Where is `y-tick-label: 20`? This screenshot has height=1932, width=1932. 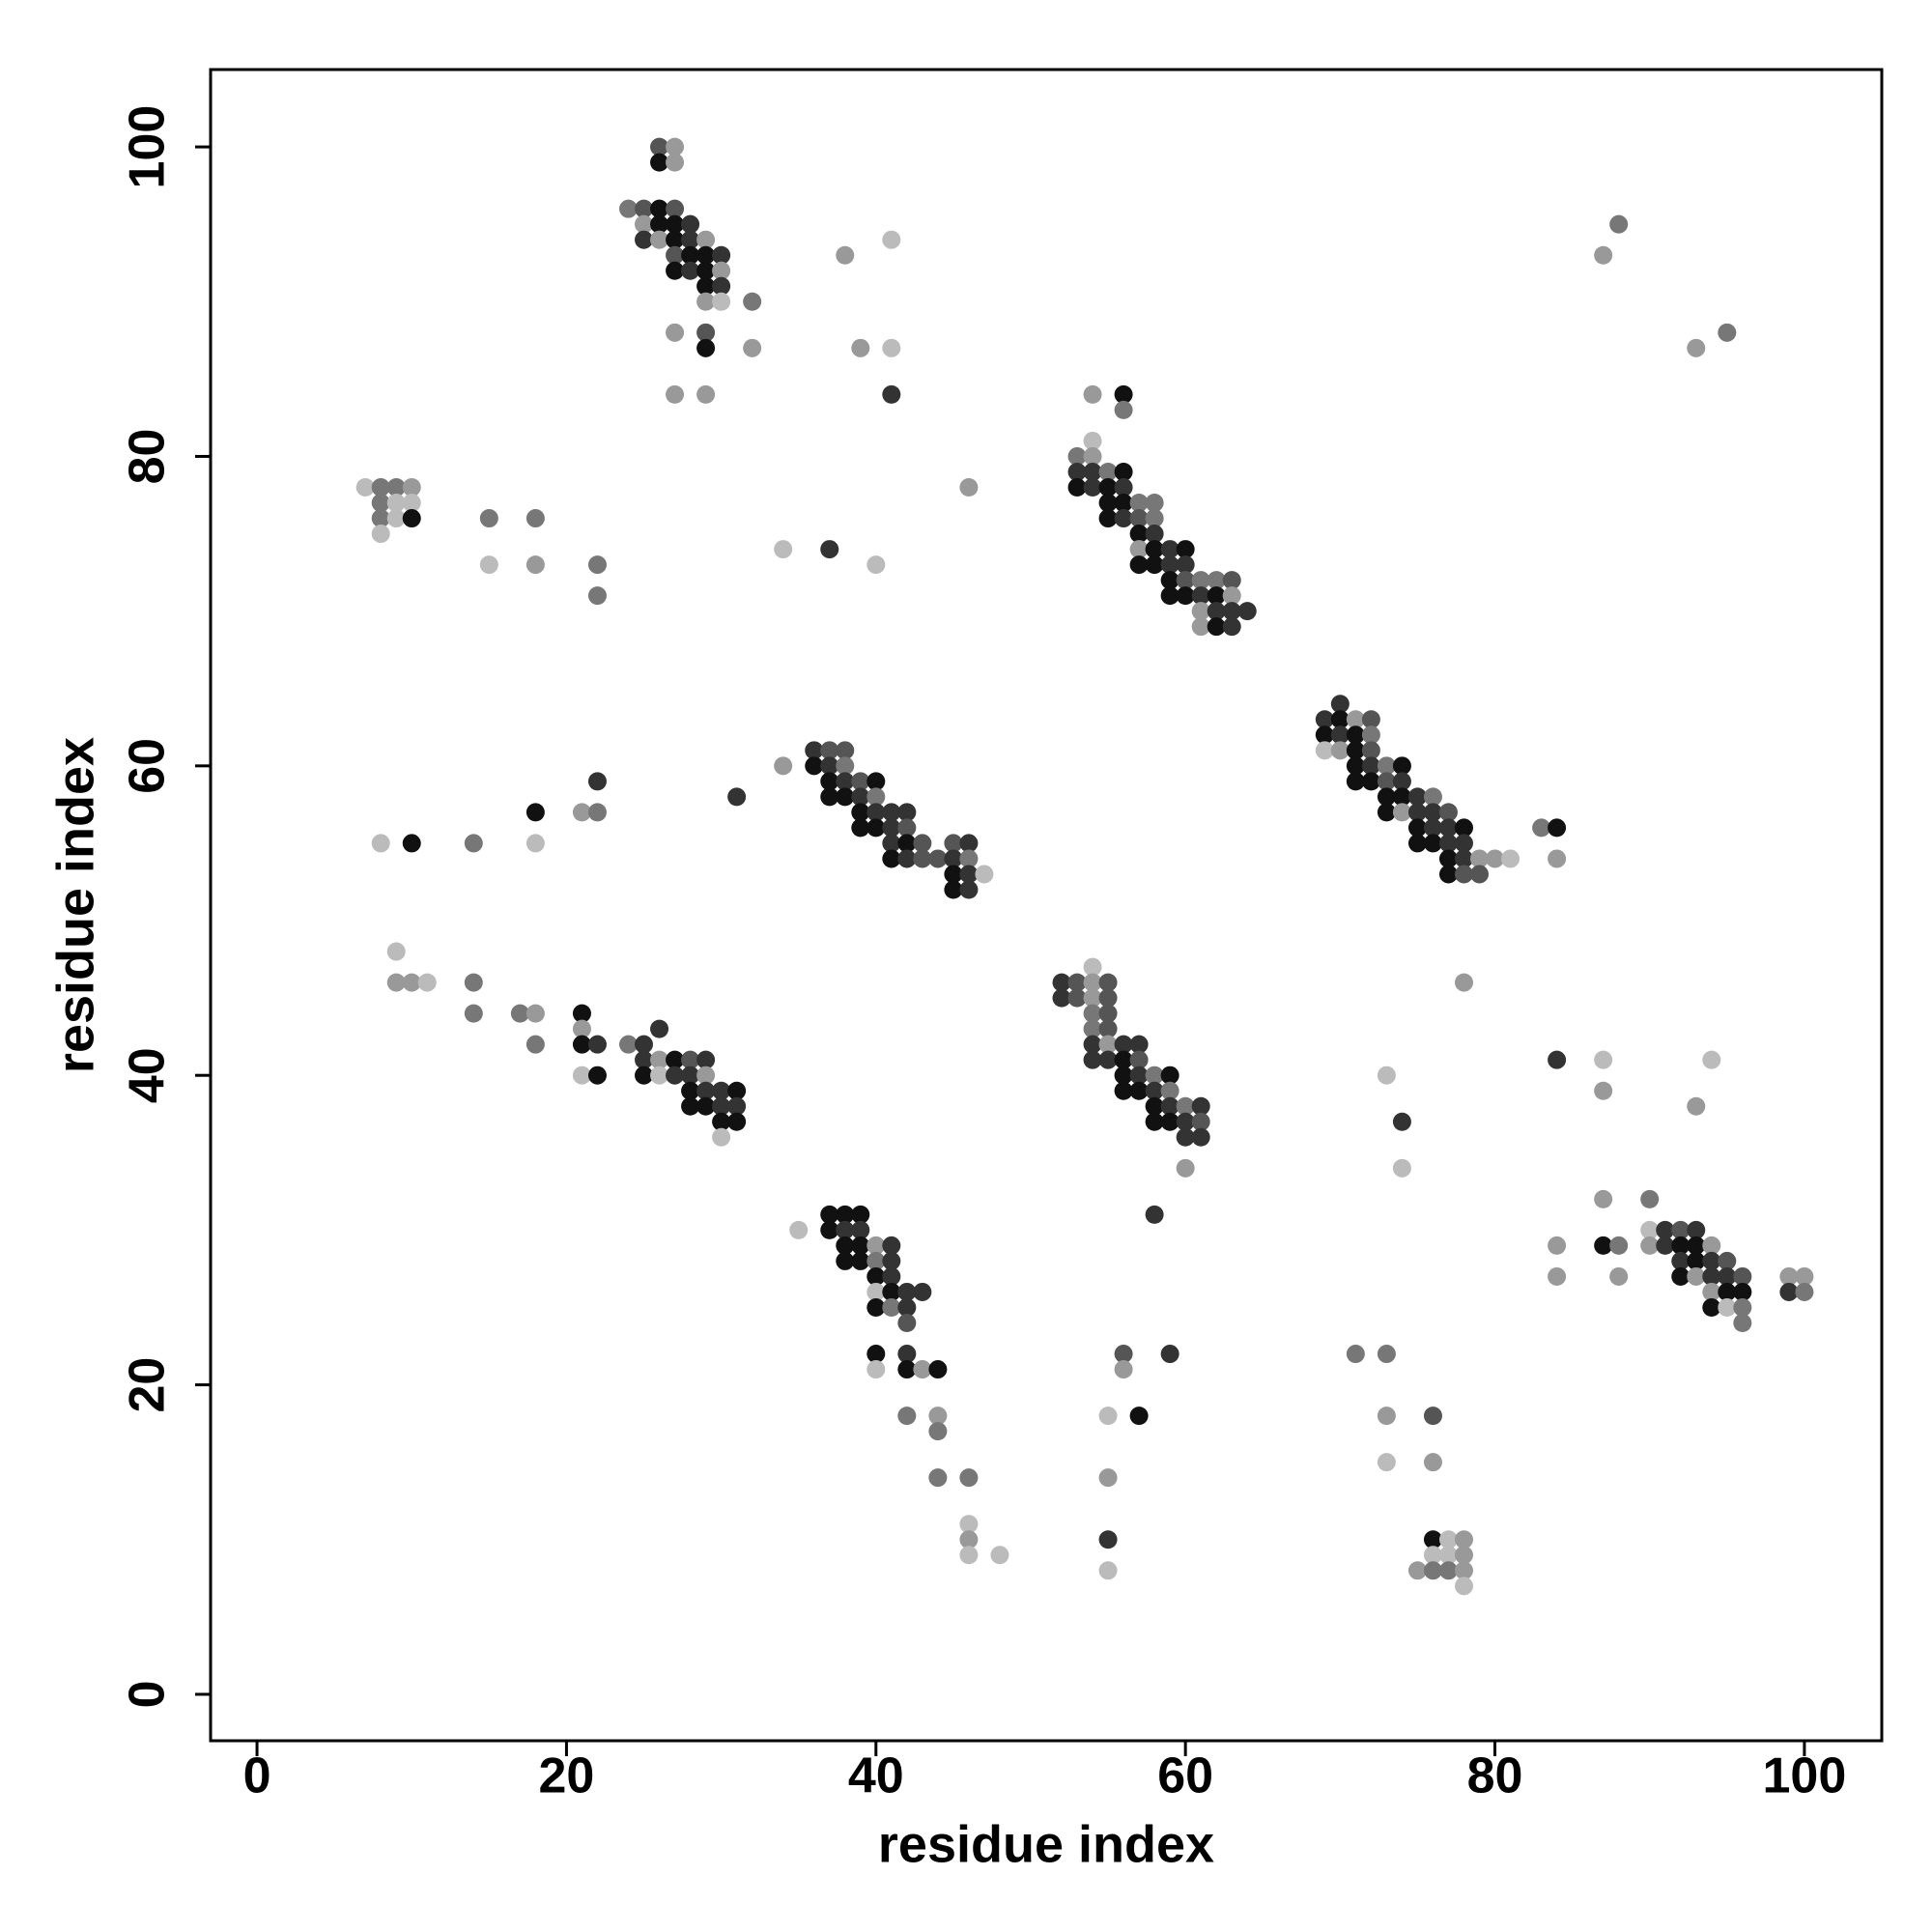 y-tick-label: 20 is located at coordinates (148, 1385).